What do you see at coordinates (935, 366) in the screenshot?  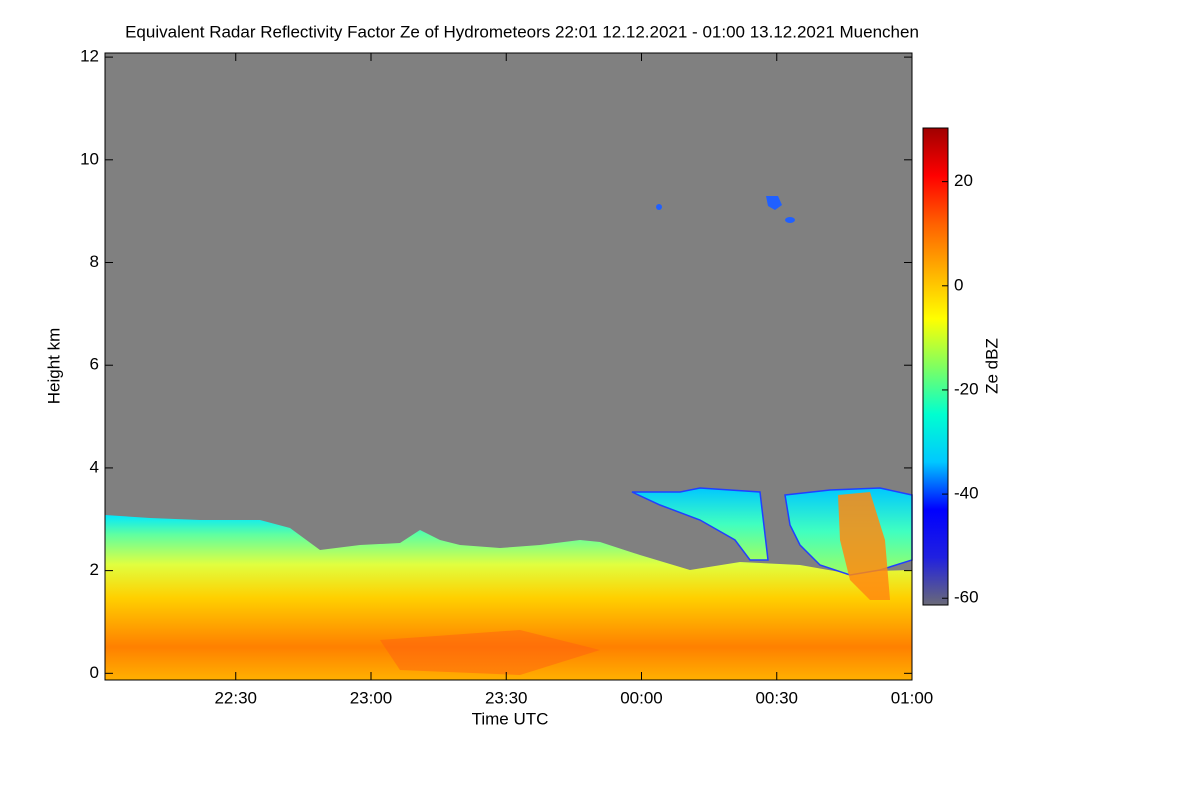 I see `colorbar` at bounding box center [935, 366].